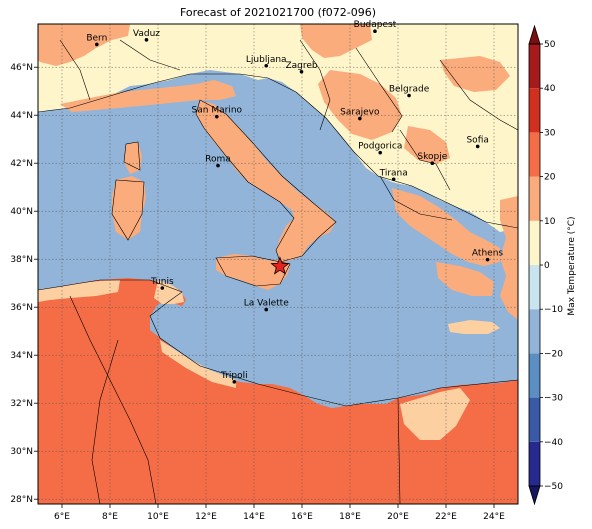  Describe the element at coordinates (234, 376) in the screenshot. I see `city-label: Tripoli` at that location.